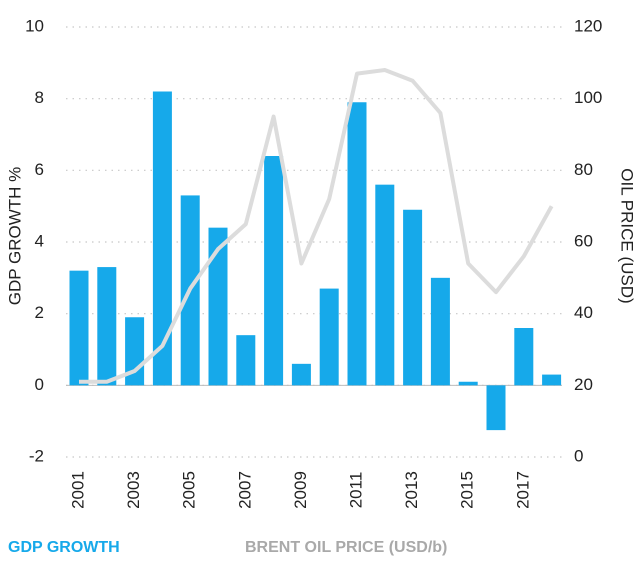 This screenshot has width=640, height=563. Describe the element at coordinates (355, 490) in the screenshot. I see `x-tick-label: 2011` at that location.